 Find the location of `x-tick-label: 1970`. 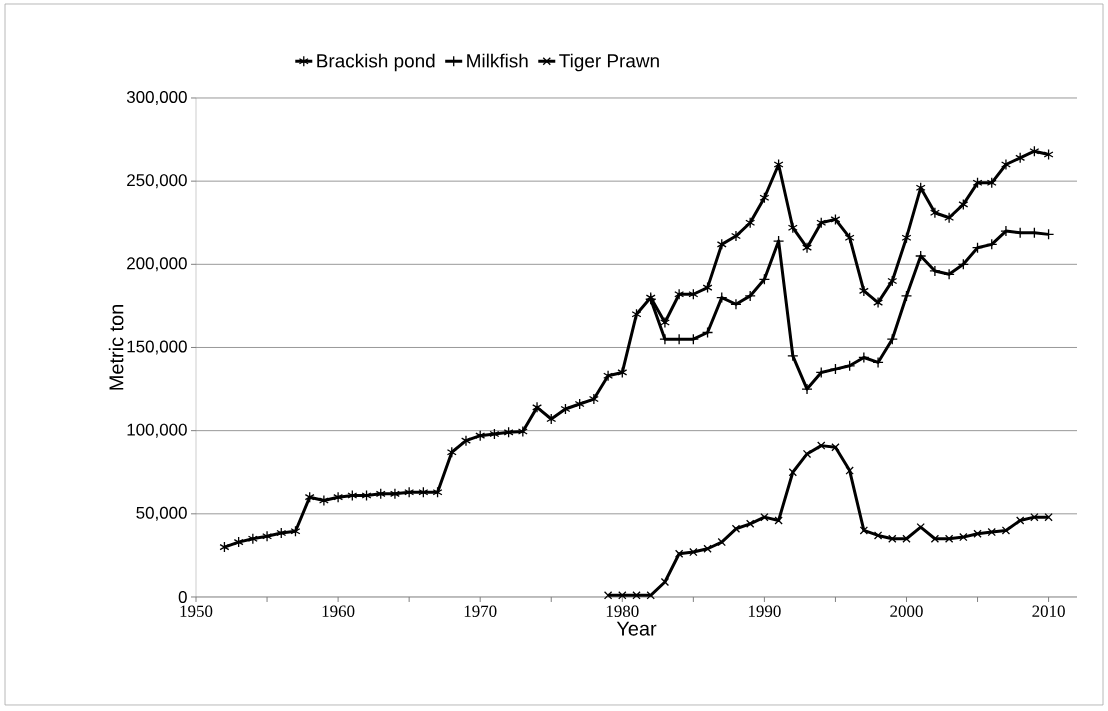

x-tick-label: 1970 is located at coordinates (480, 611).